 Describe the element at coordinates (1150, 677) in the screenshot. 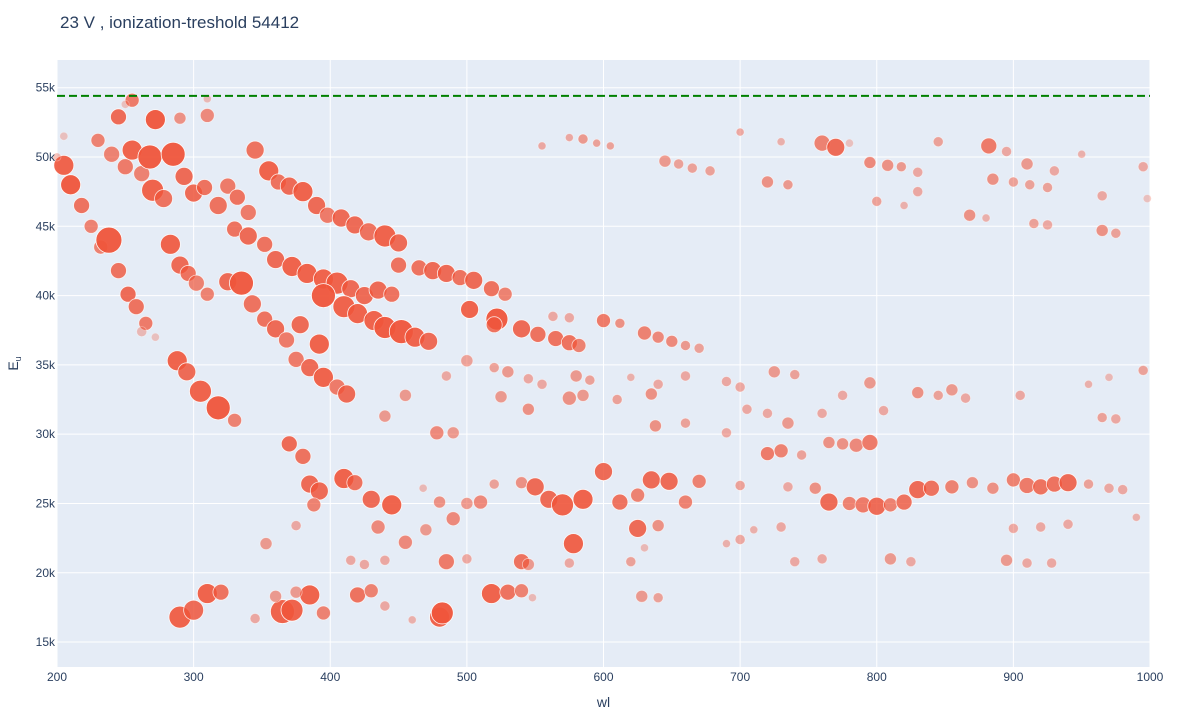

I see `x-tick-label: 1000` at that location.